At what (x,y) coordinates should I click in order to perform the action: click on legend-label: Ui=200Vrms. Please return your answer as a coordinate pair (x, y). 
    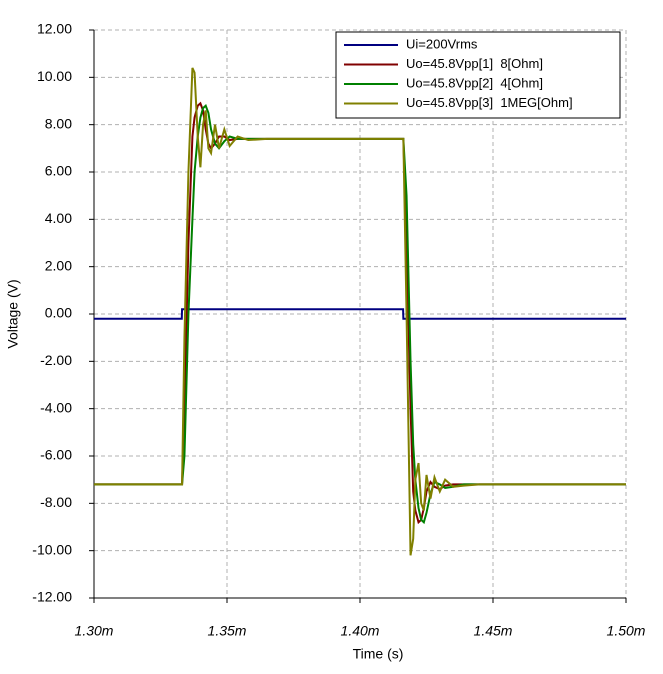
    Looking at the image, I should click on (442, 43).